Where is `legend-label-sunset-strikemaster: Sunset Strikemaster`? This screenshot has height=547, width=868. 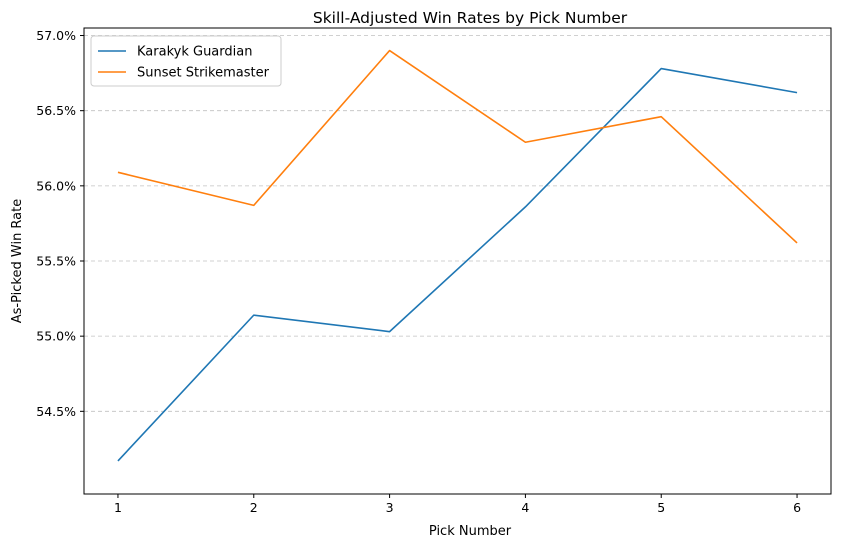
legend-label-sunset-strikemaster: Sunset Strikemaster is located at coordinates (203, 73).